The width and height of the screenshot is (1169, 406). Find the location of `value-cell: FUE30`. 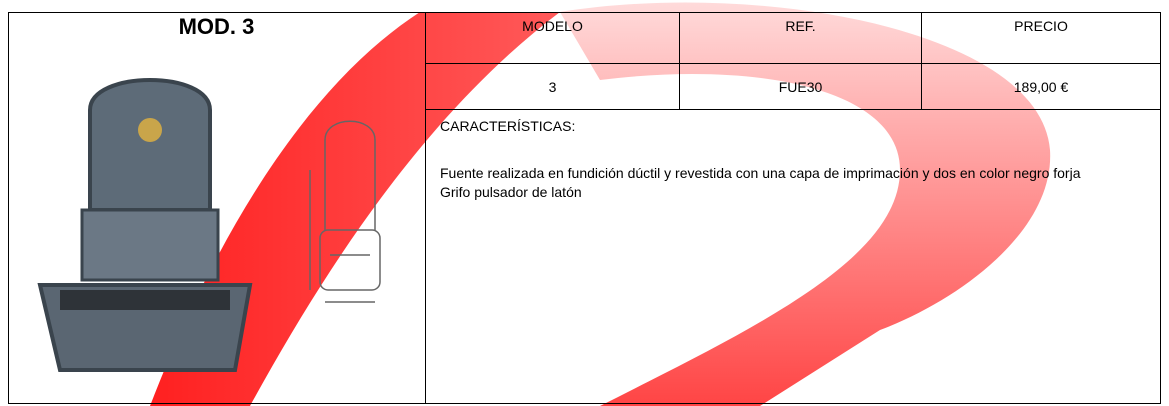

value-cell: FUE30 is located at coordinates (800, 86).